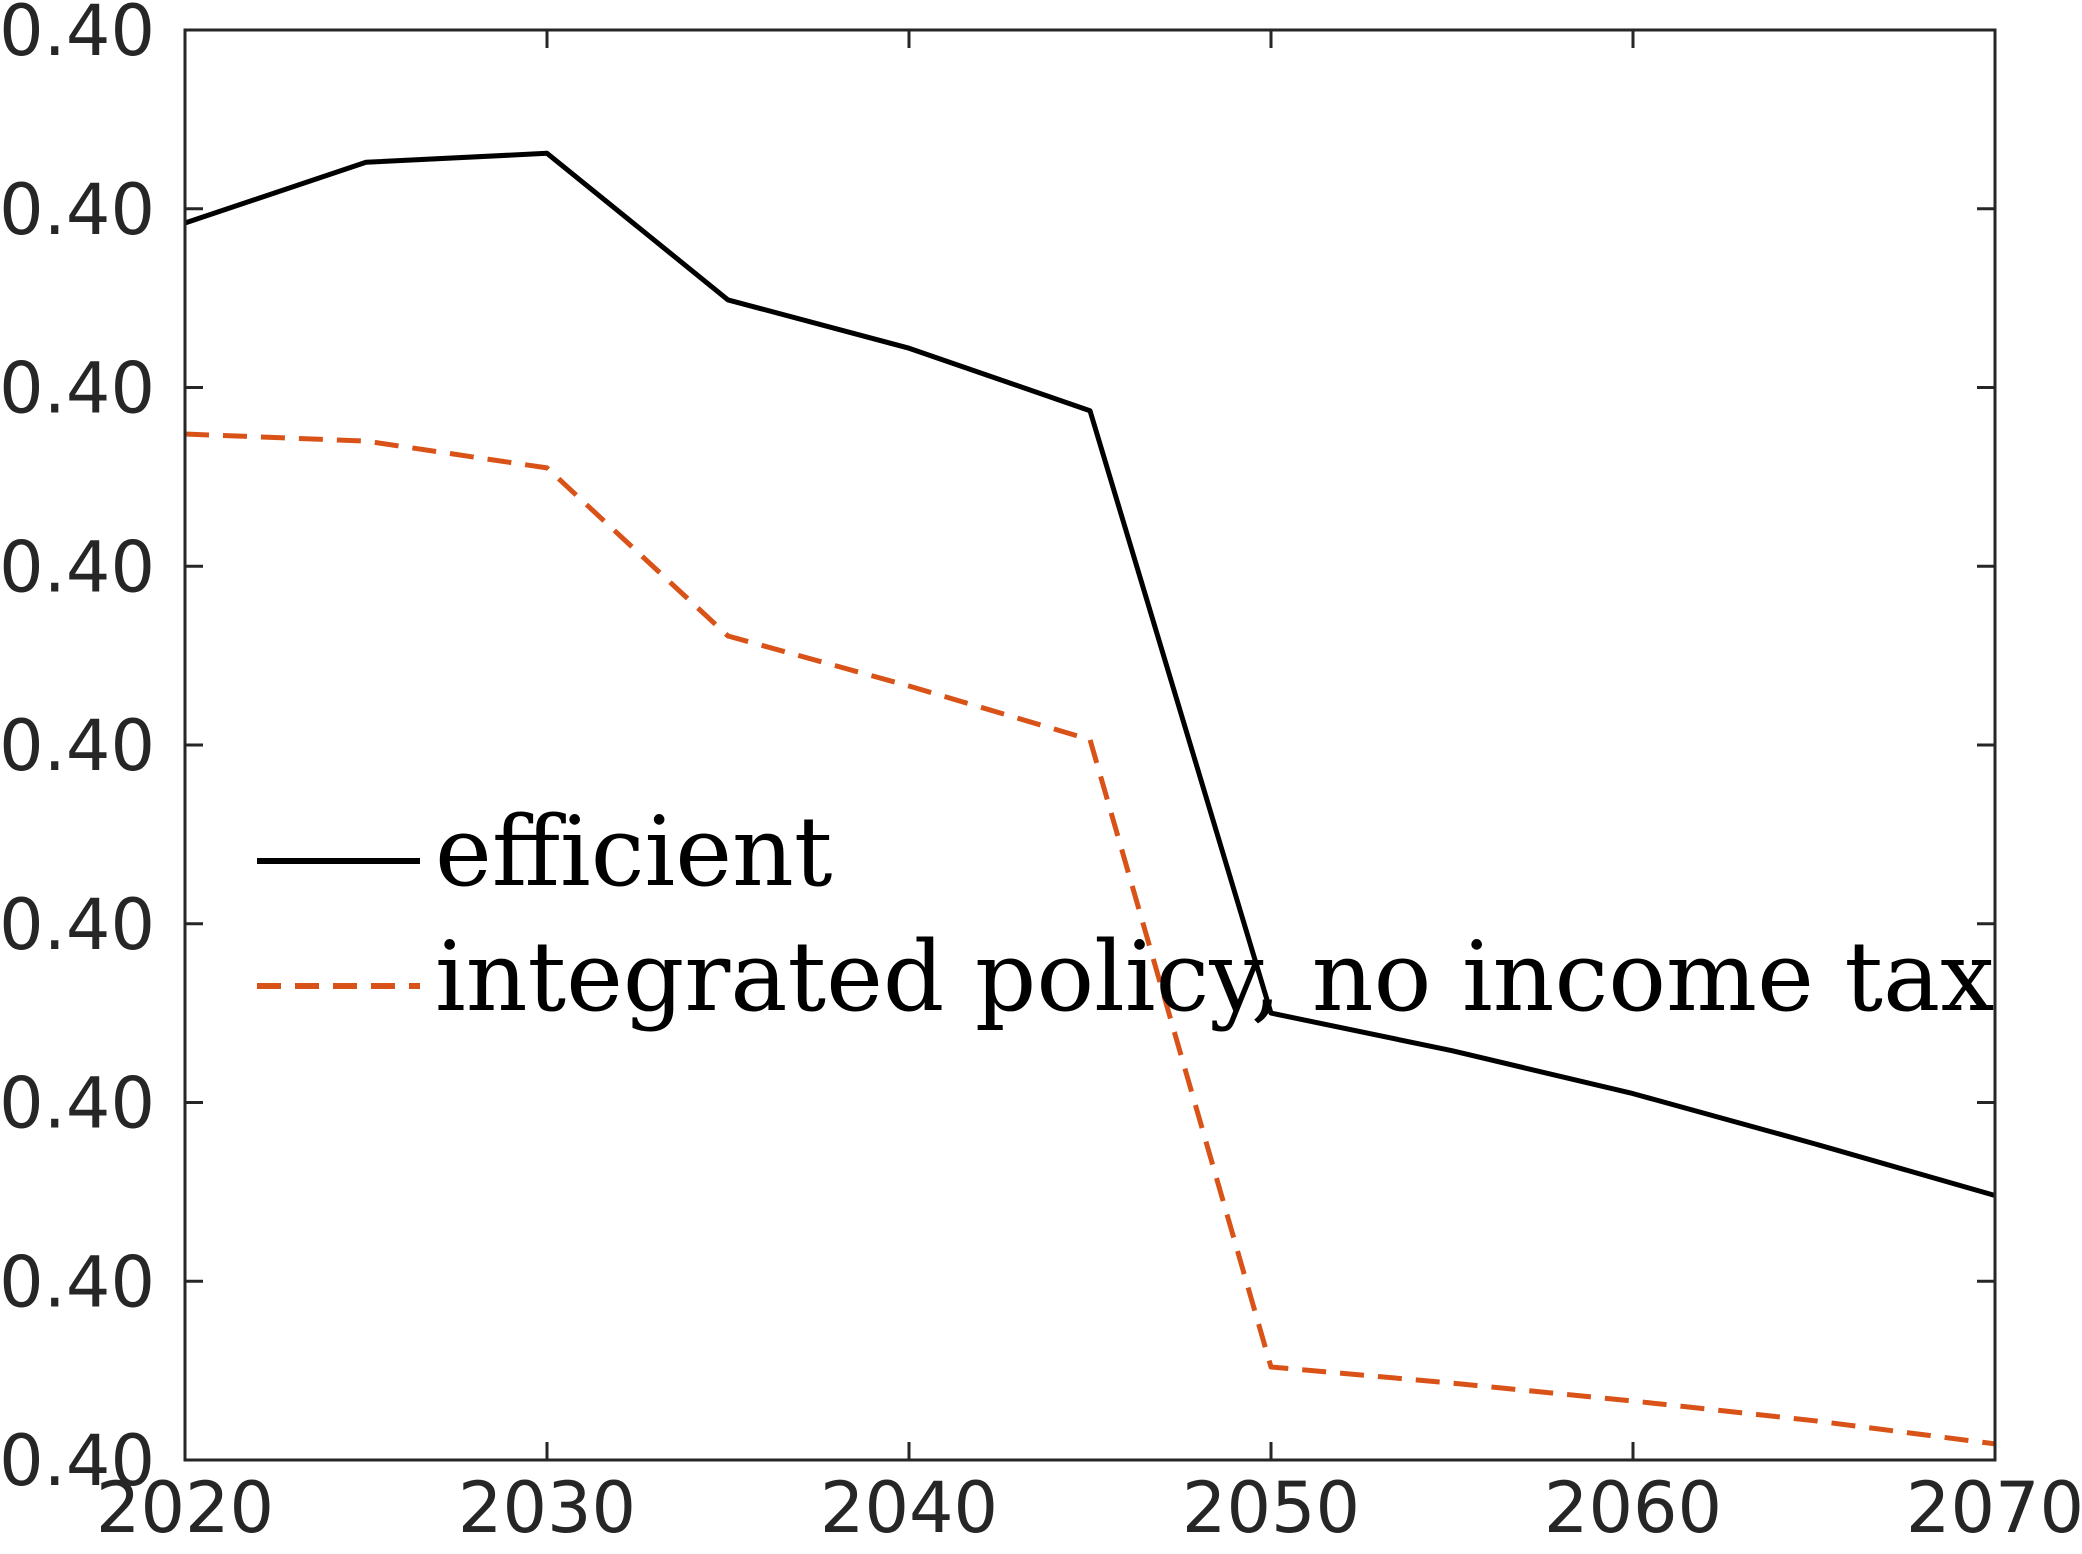 This screenshot has height=1554, width=2082. What do you see at coordinates (1271, 1508) in the screenshot?
I see `x-tick-label: 2050` at bounding box center [1271, 1508].